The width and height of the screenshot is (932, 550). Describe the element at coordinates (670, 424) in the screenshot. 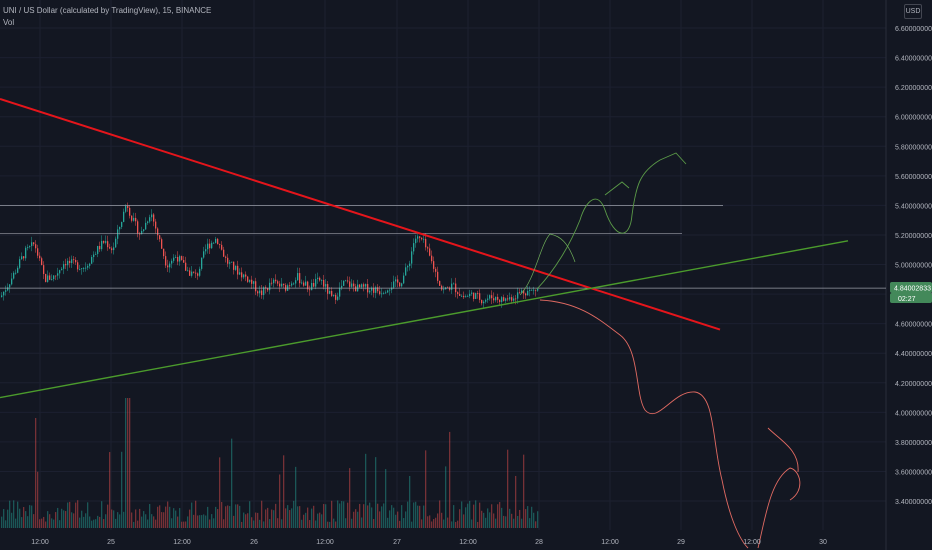

I see `bearish-forecast-curve` at that location.